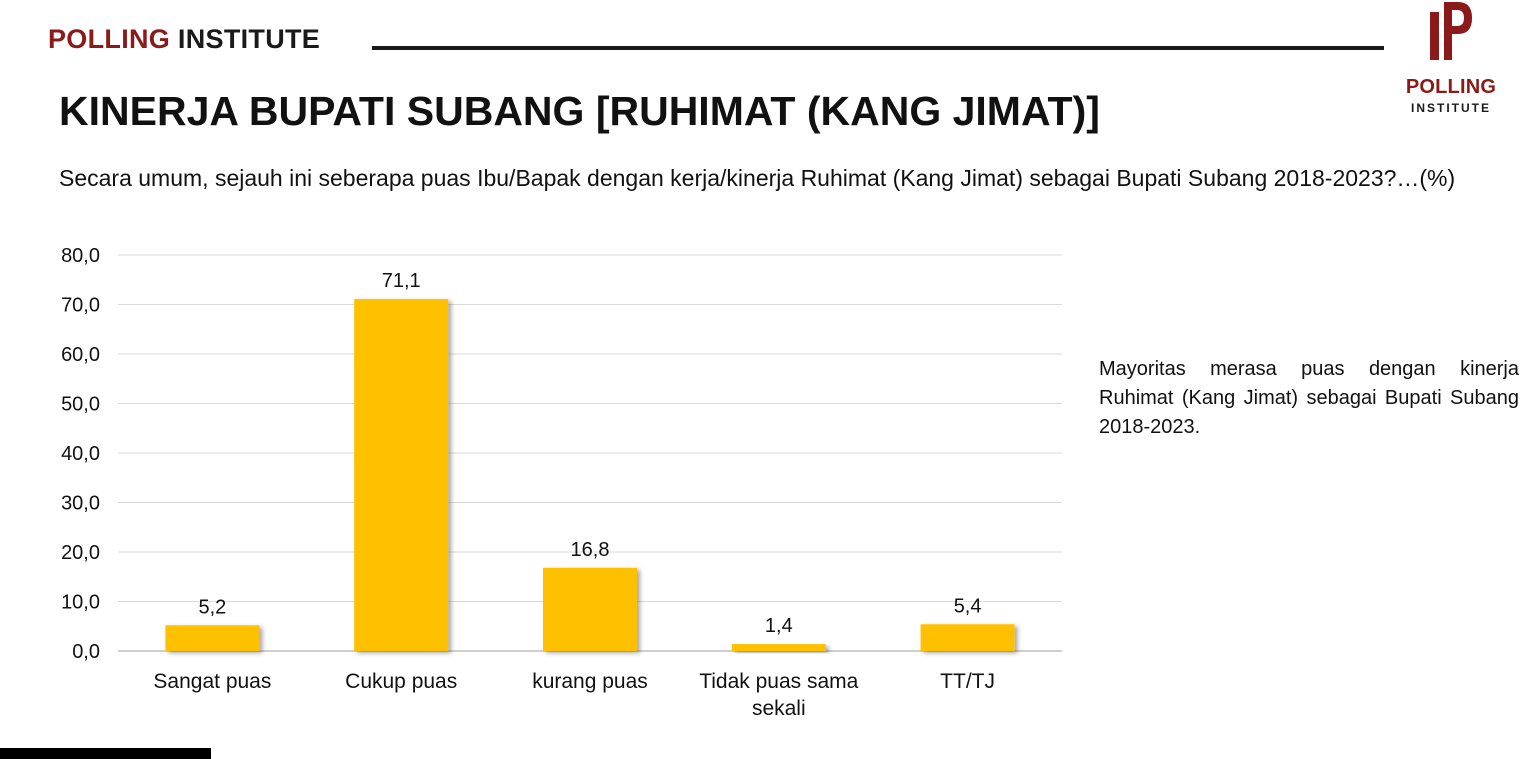 Image resolution: width=1539 pixels, height=759 pixels. I want to click on header-rule, so click(878, 48).